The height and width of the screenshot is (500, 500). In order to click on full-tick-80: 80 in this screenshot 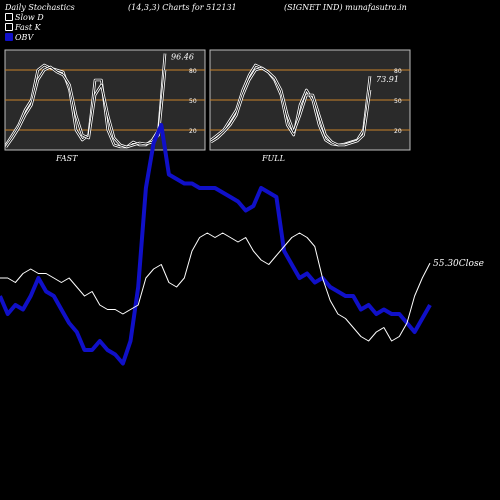, I will do `click(398, 71)`.